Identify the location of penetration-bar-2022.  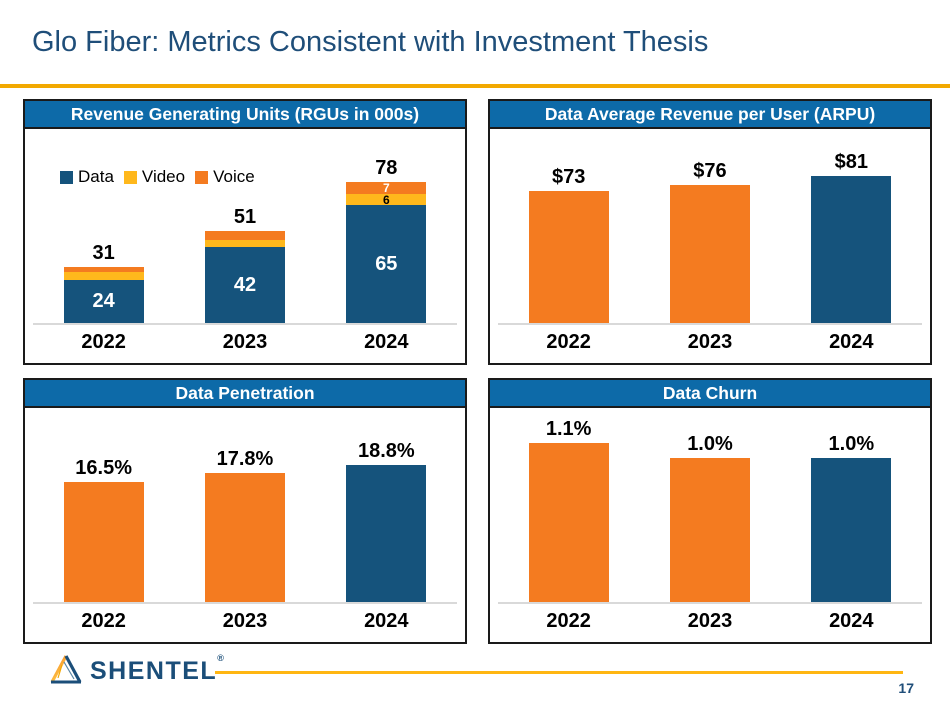
(103, 542).